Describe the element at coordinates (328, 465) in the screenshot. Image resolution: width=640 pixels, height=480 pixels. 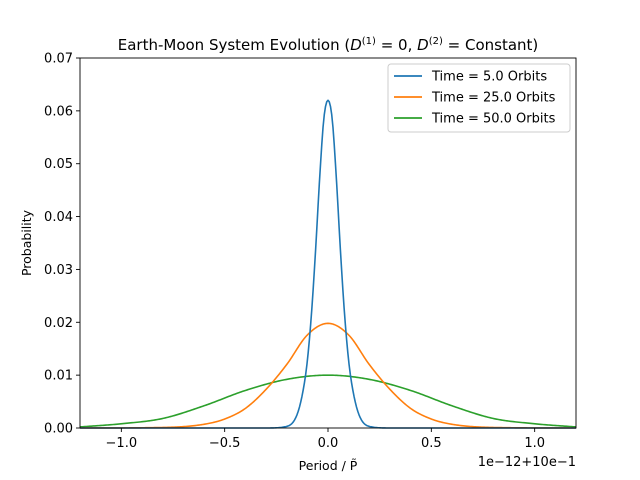
I see `x-axis-label: Period / P̃` at that location.